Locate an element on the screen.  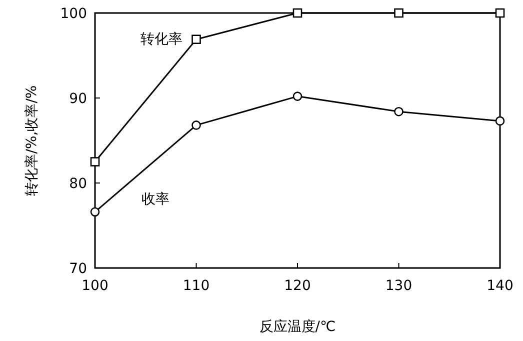
x-tick-label: 140 is located at coordinates (500, 286).